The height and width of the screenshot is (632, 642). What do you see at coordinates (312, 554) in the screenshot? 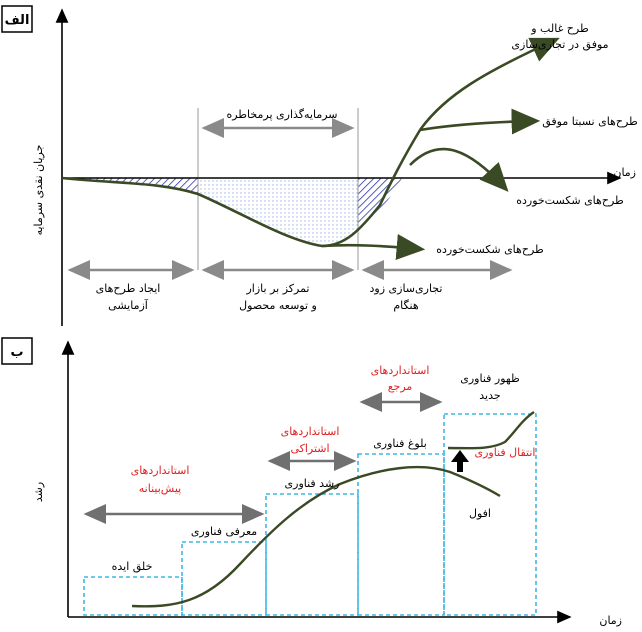
I see `stage-box-growth` at bounding box center [312, 554].